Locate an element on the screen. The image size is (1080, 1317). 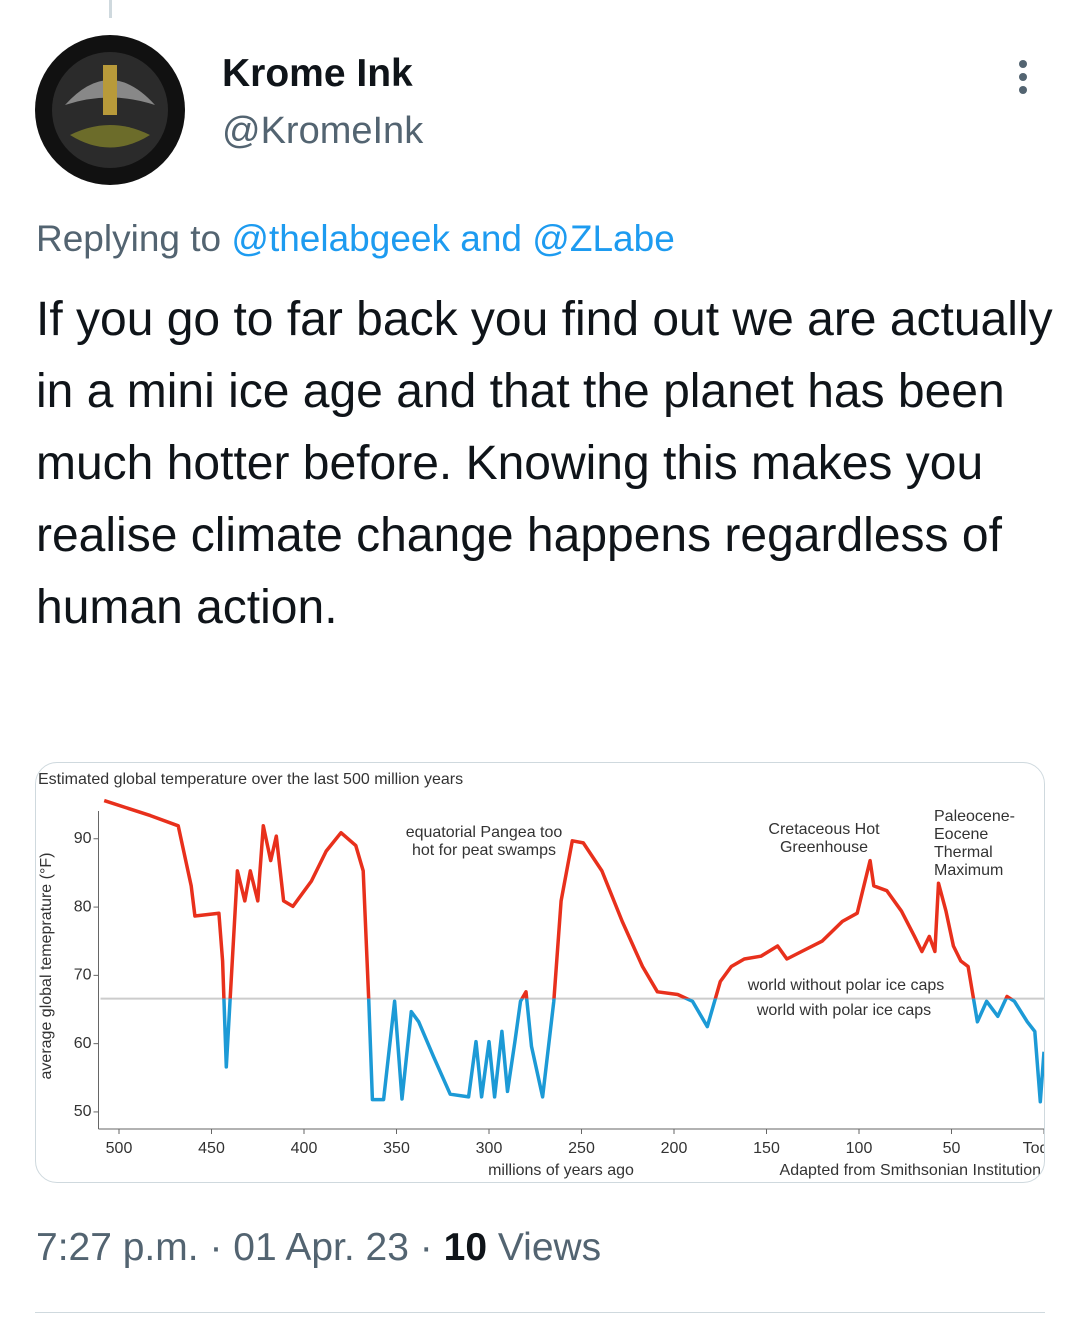
zone-label: world with polar ice caps is located at coordinates (843, 1010).